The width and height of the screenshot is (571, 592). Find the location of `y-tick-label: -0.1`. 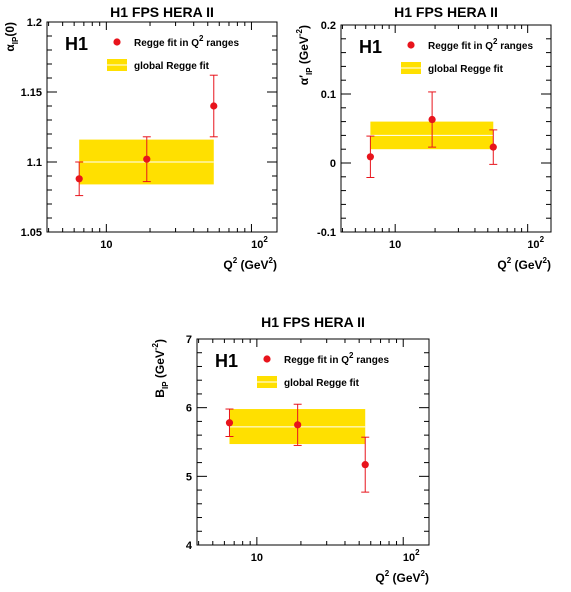

y-tick-label: -0.1 is located at coordinates (326, 233).